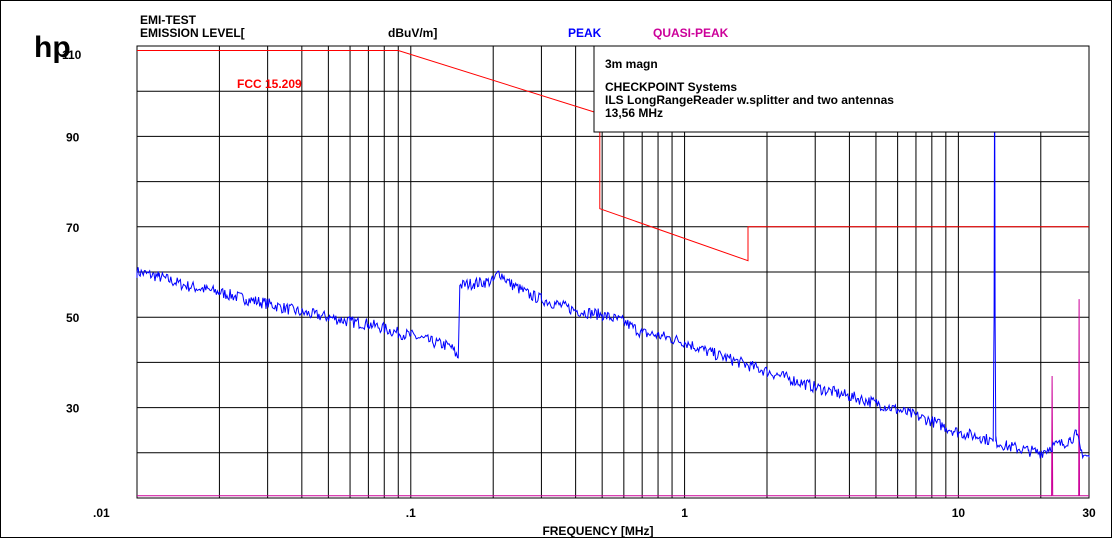  Describe the element at coordinates (73, 318) in the screenshot. I see `y-tick-label: 50` at that location.